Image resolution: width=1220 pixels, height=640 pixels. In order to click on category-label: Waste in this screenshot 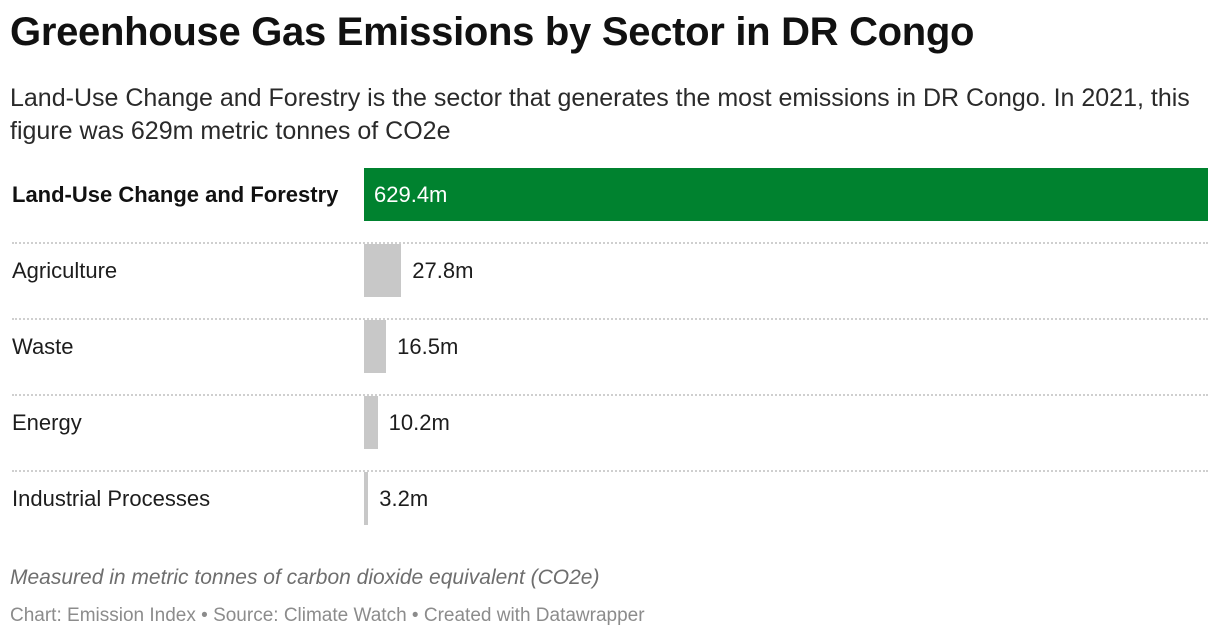, I will do `click(43, 346)`.